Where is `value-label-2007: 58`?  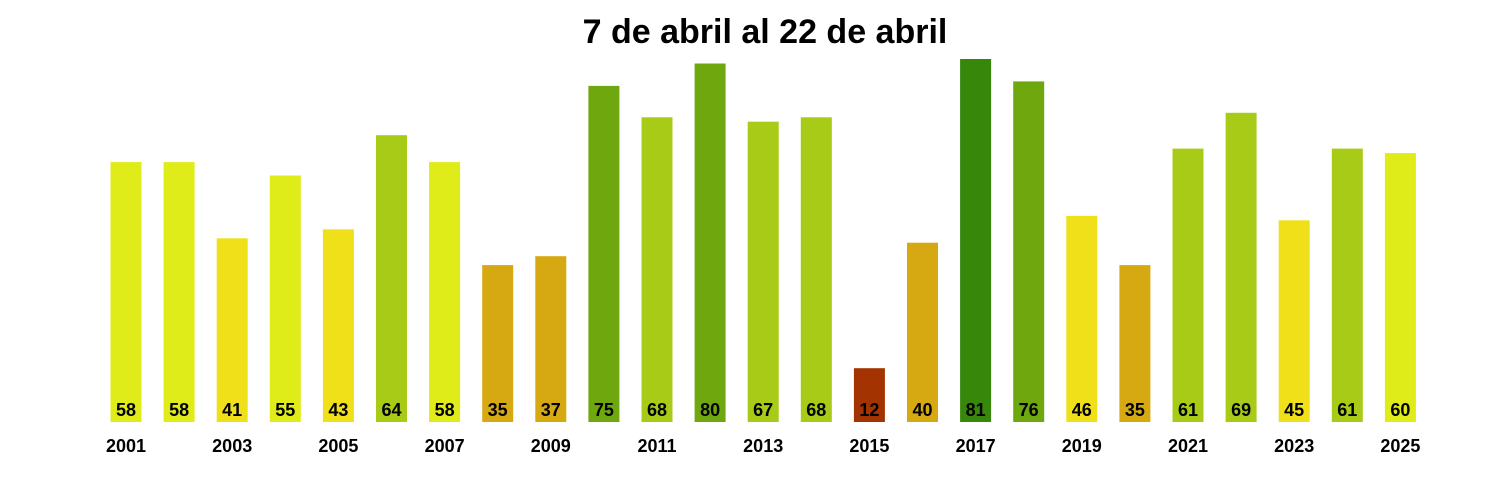
value-label-2007: 58 is located at coordinates (445, 410).